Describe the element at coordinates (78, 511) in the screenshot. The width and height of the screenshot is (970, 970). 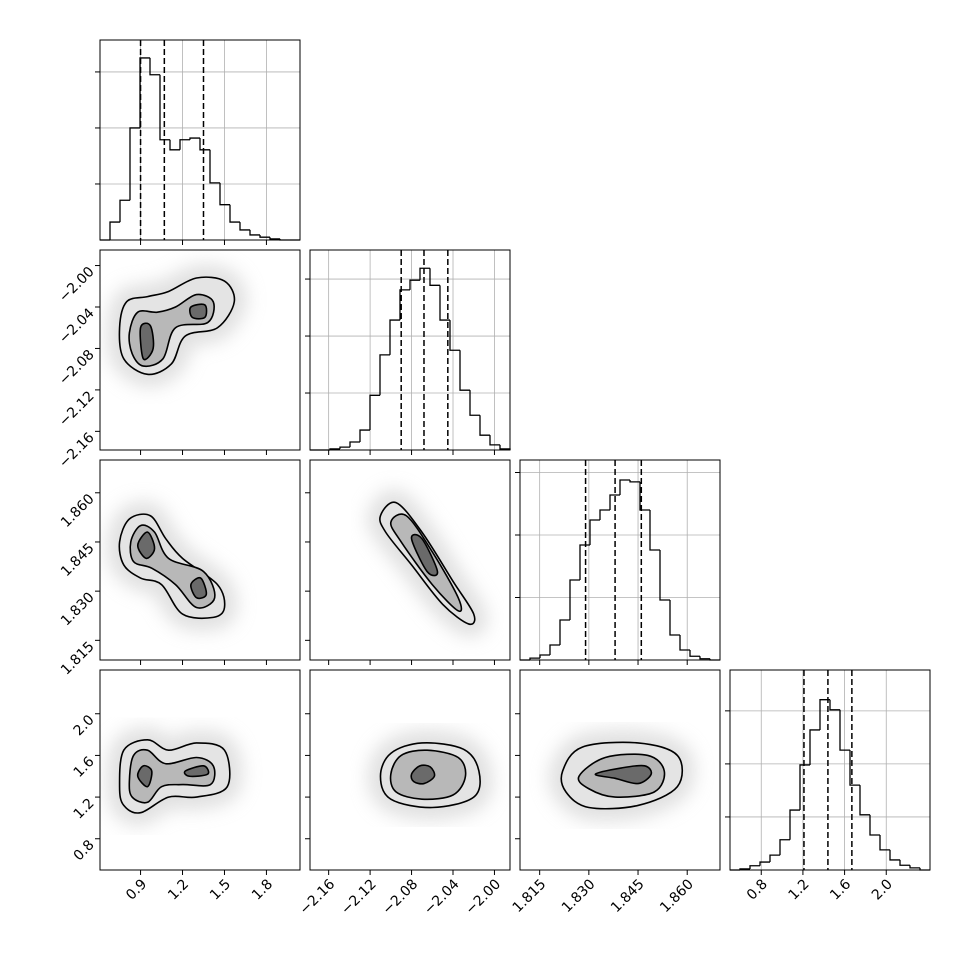
I see `y-tick-label: 1.860` at that location.